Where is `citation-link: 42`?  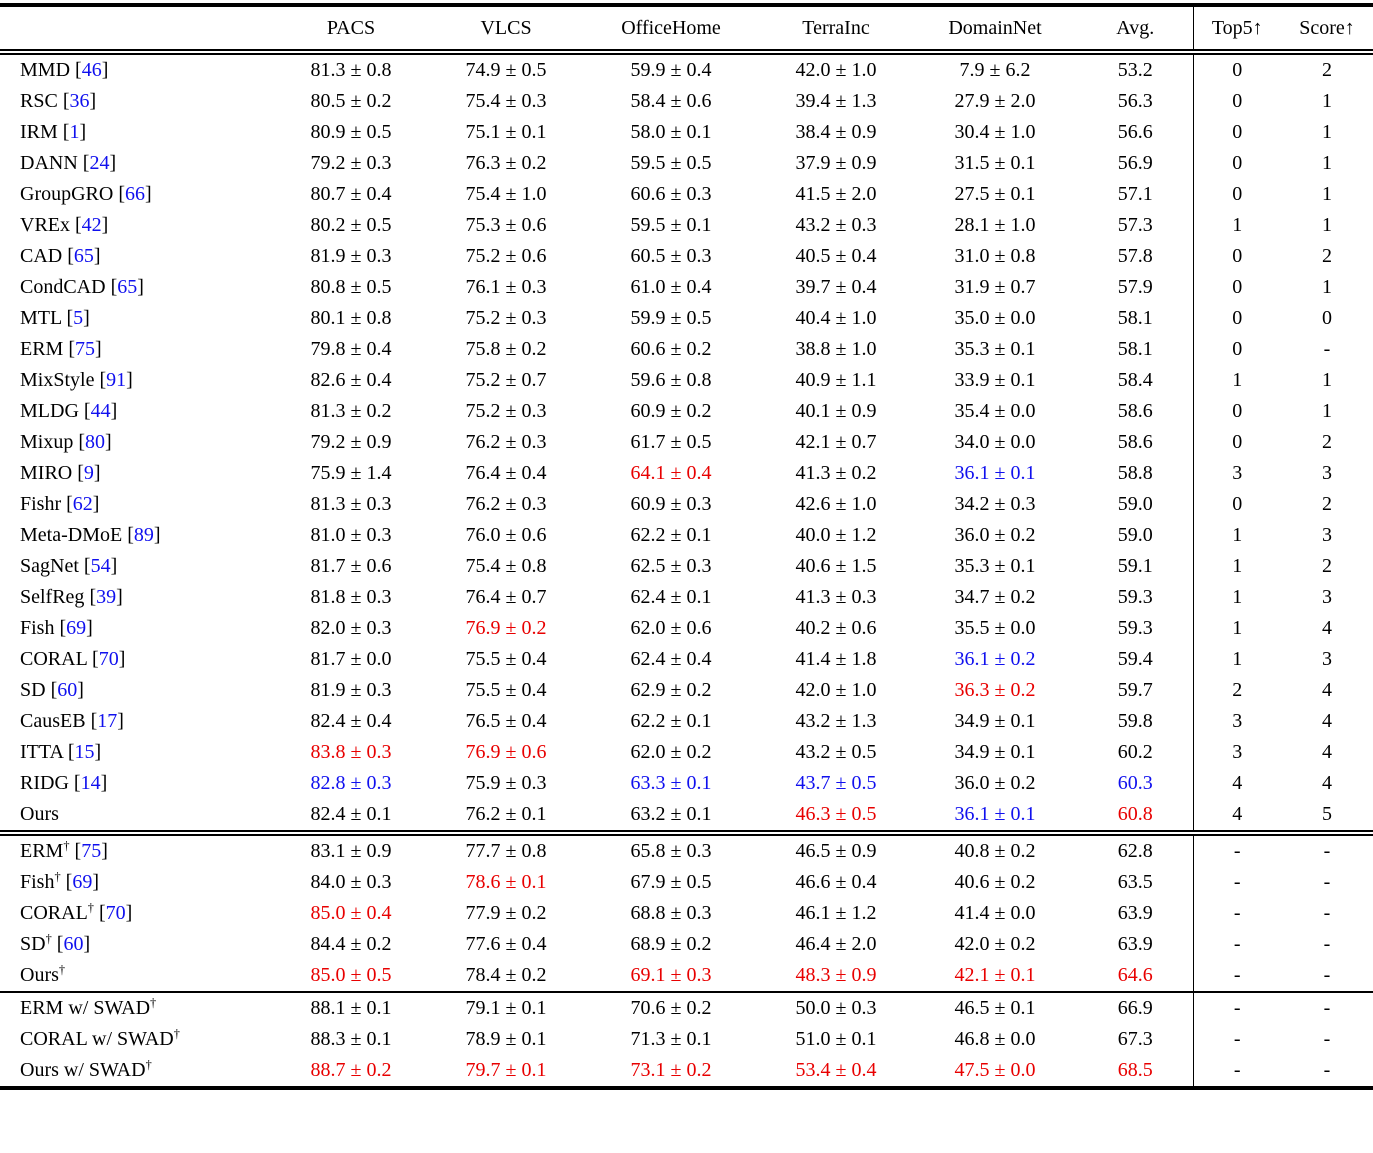 citation-link: 42 is located at coordinates (91, 225).